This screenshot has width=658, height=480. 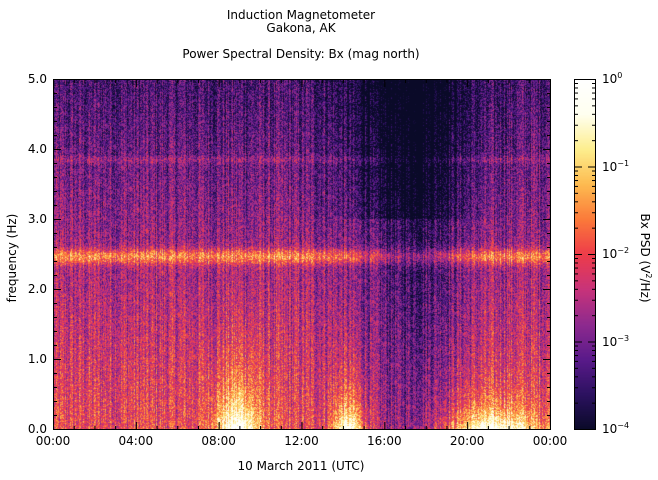 I want to click on x-axis-label: 10 March 2011 (UTC), so click(x=301, y=466).